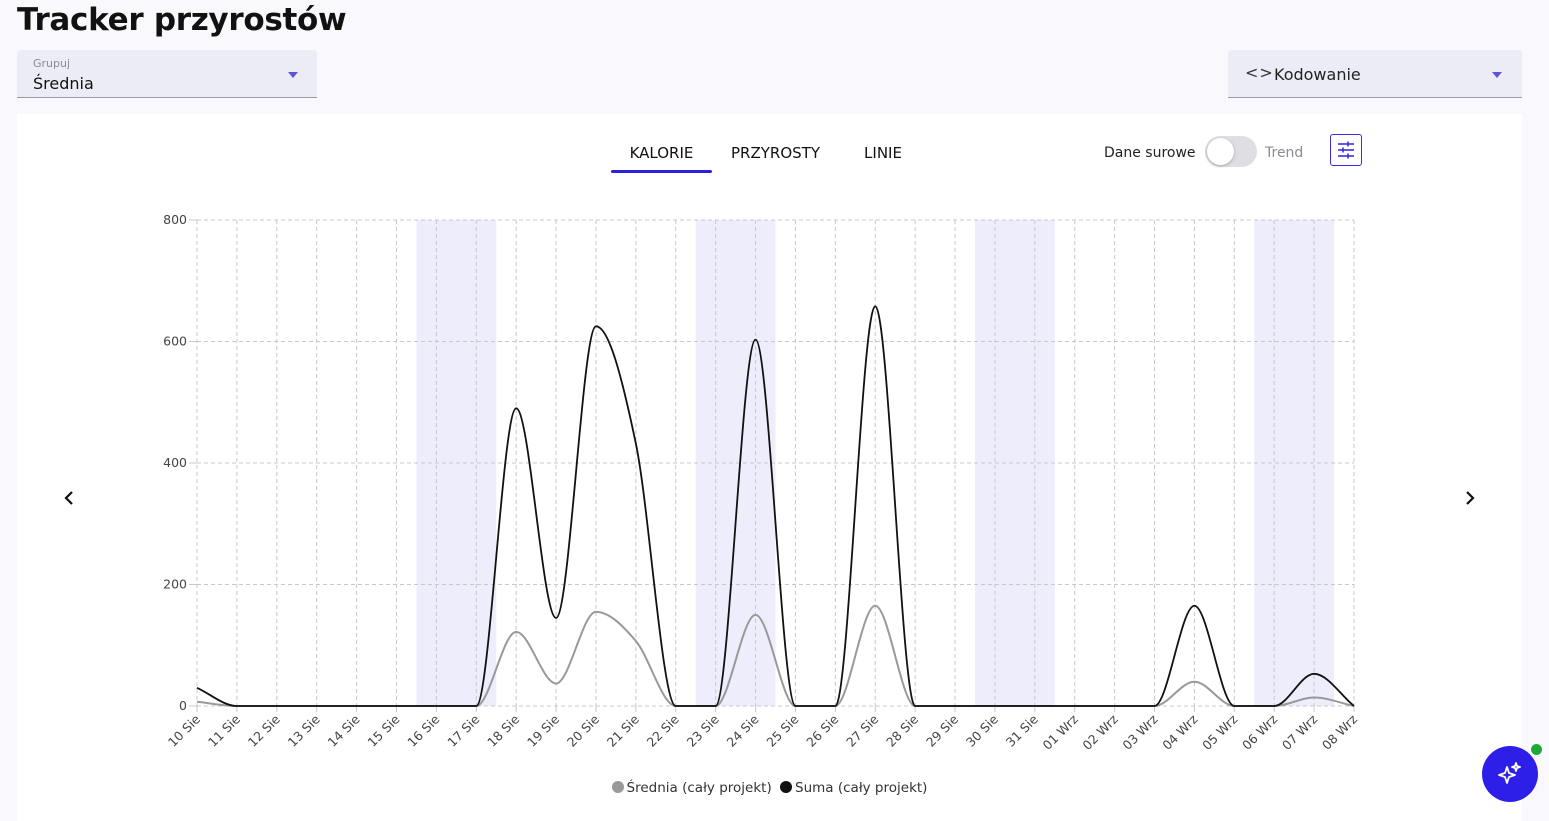 The height and width of the screenshot is (821, 1549). I want to click on x-tick-label: 24 Sie, so click(743, 730).